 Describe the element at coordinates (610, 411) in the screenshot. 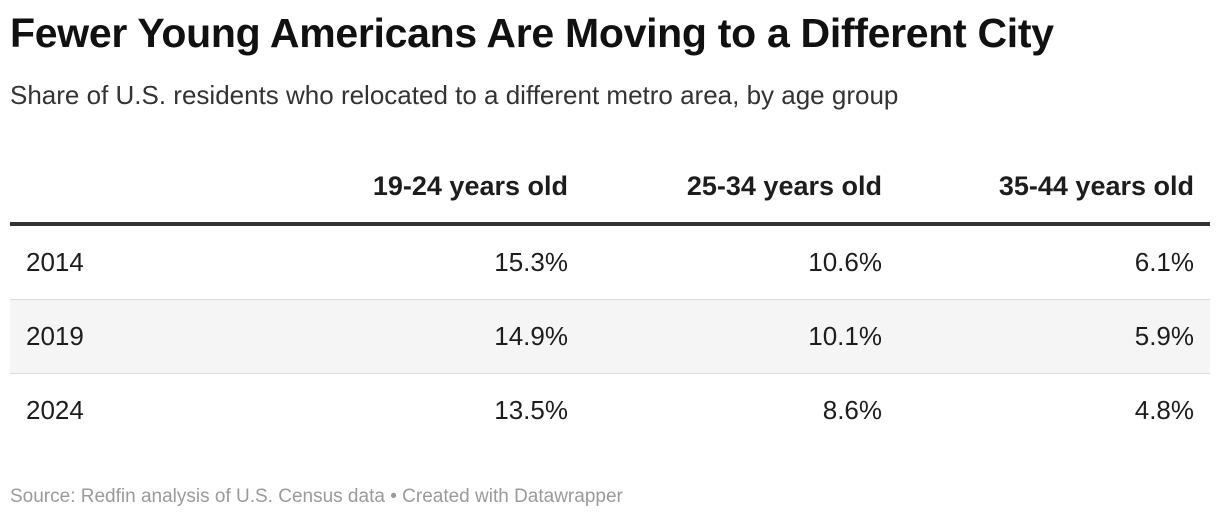

I see `table-row: 2024 13.5% 8.6% 4.8%` at that location.